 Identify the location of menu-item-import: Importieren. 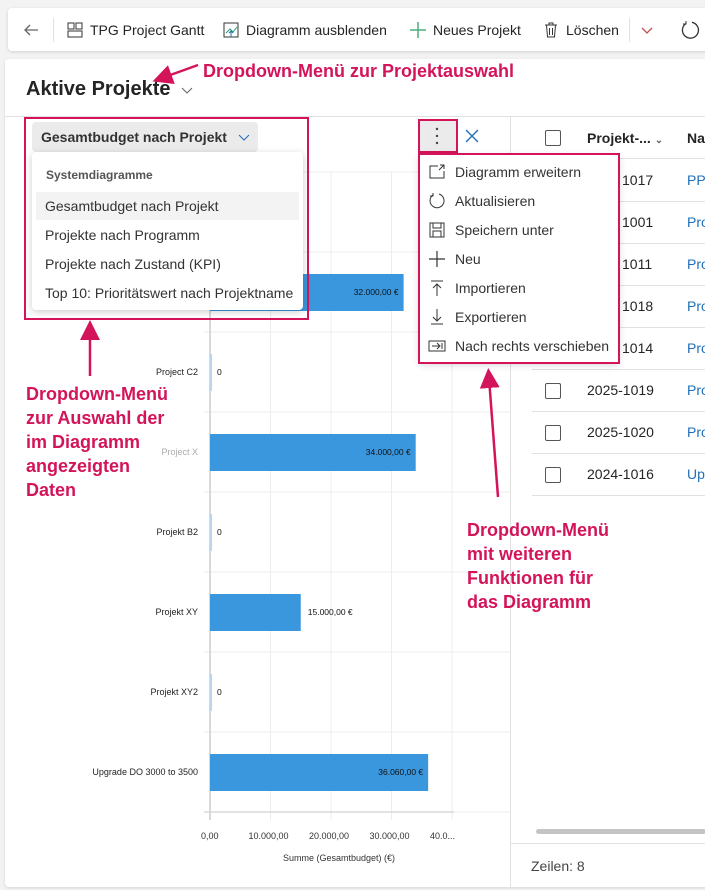
(477, 288).